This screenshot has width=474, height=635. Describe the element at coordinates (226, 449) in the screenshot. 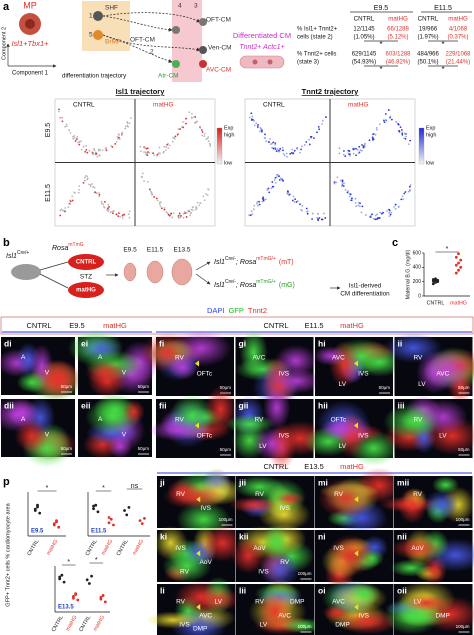

I see `label: 50μm` at that location.